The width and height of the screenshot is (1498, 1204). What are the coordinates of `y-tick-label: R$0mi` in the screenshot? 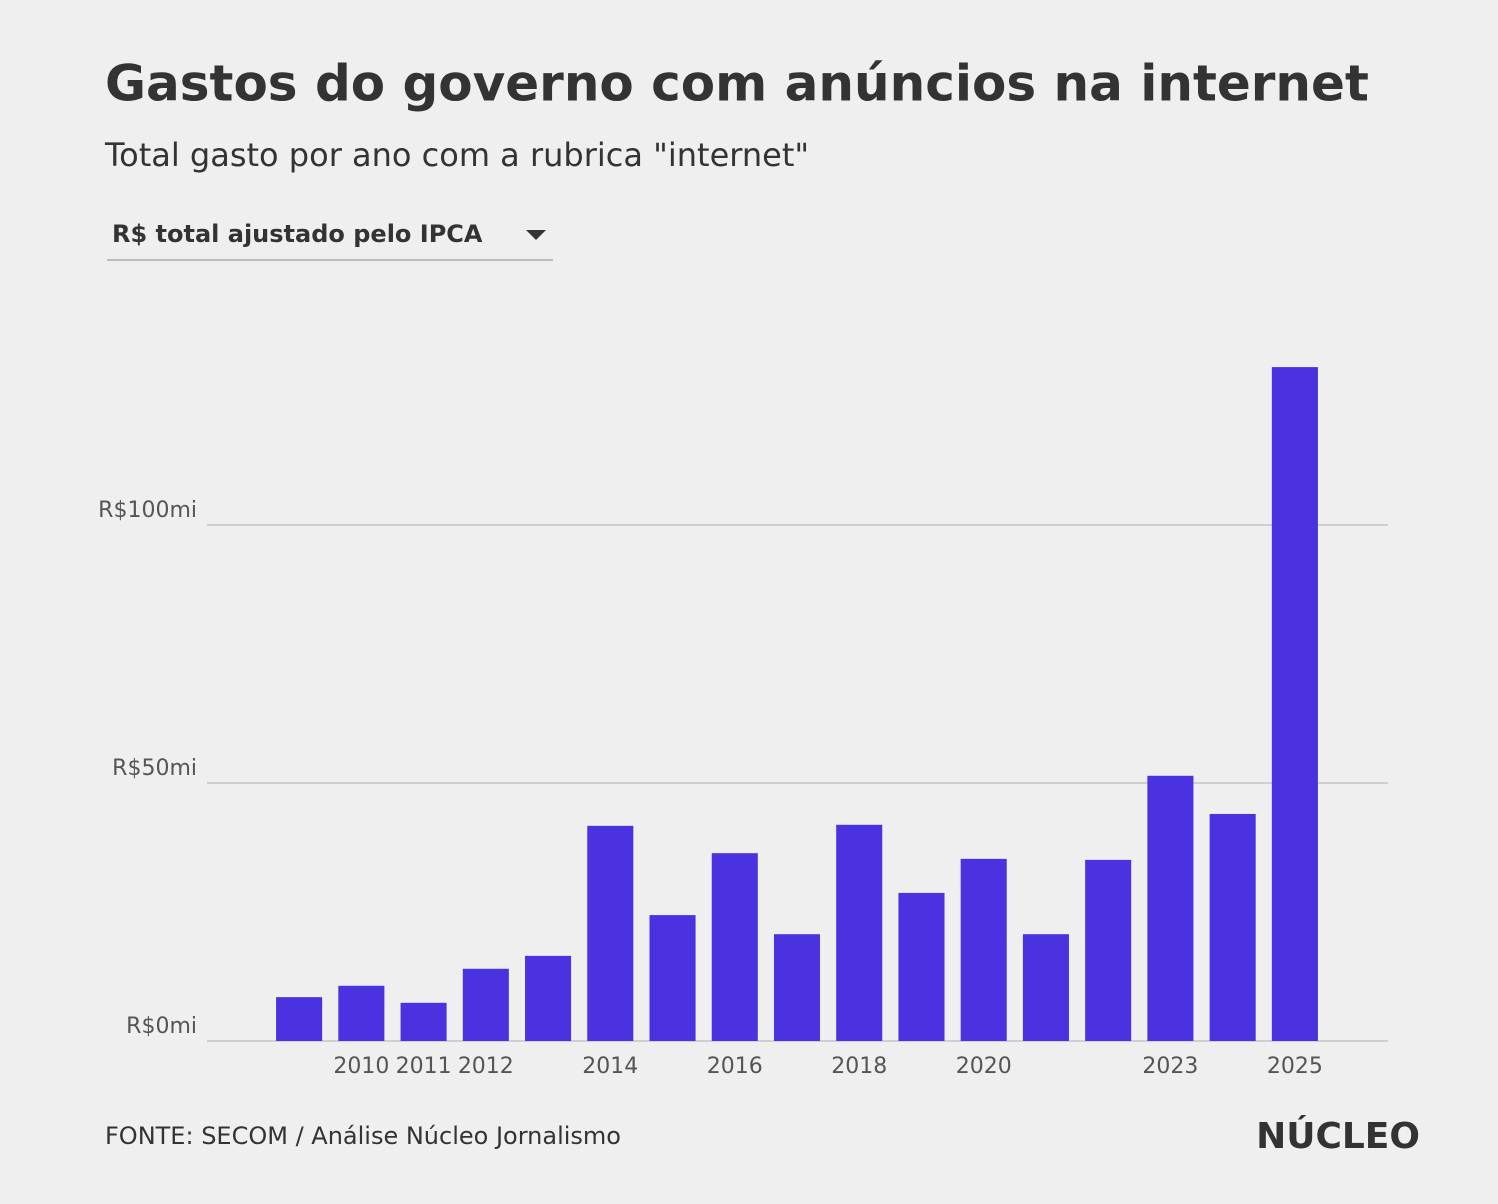 It's located at (161, 1026).